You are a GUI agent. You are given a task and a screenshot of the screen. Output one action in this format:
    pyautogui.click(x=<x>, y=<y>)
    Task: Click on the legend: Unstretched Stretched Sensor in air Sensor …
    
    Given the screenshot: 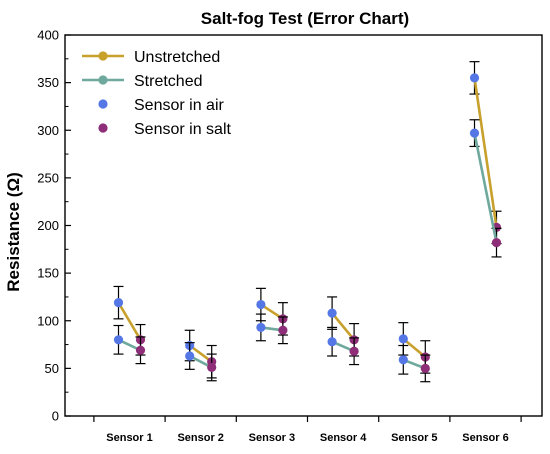 What is the action you would take?
    pyautogui.click(x=156, y=93)
    